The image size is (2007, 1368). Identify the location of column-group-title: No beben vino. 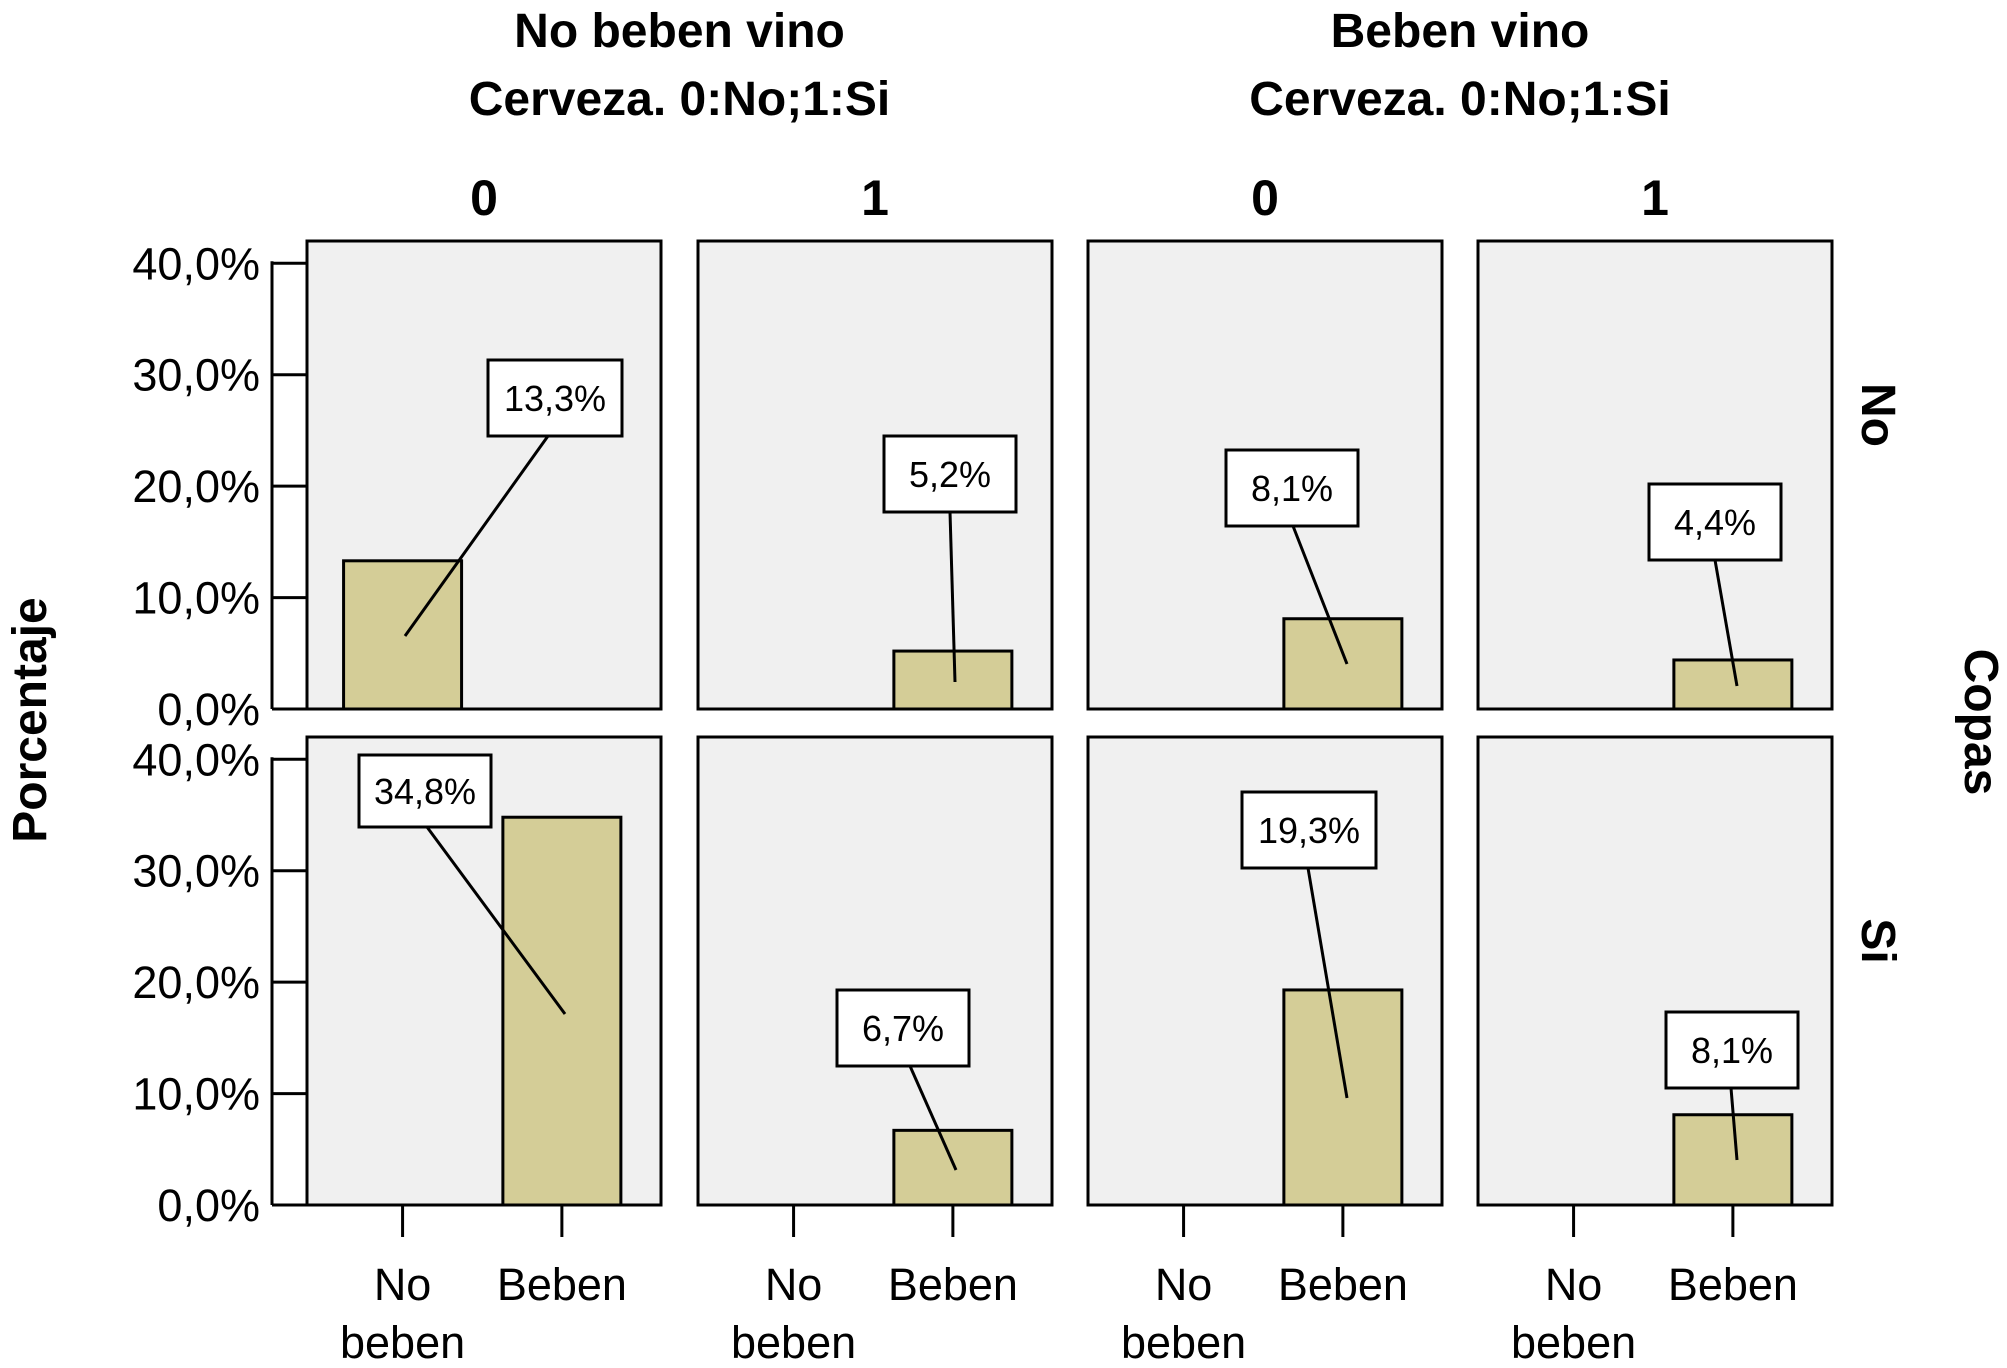
(679, 31).